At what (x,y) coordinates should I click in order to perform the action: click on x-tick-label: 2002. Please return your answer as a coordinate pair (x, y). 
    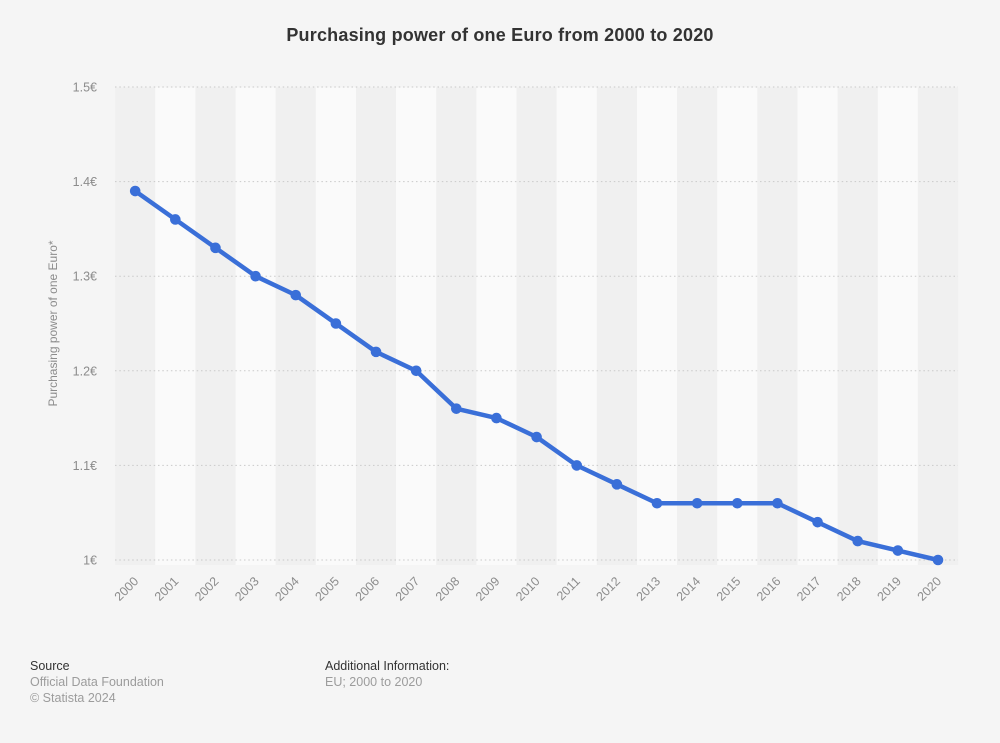
    Looking at the image, I should click on (207, 589).